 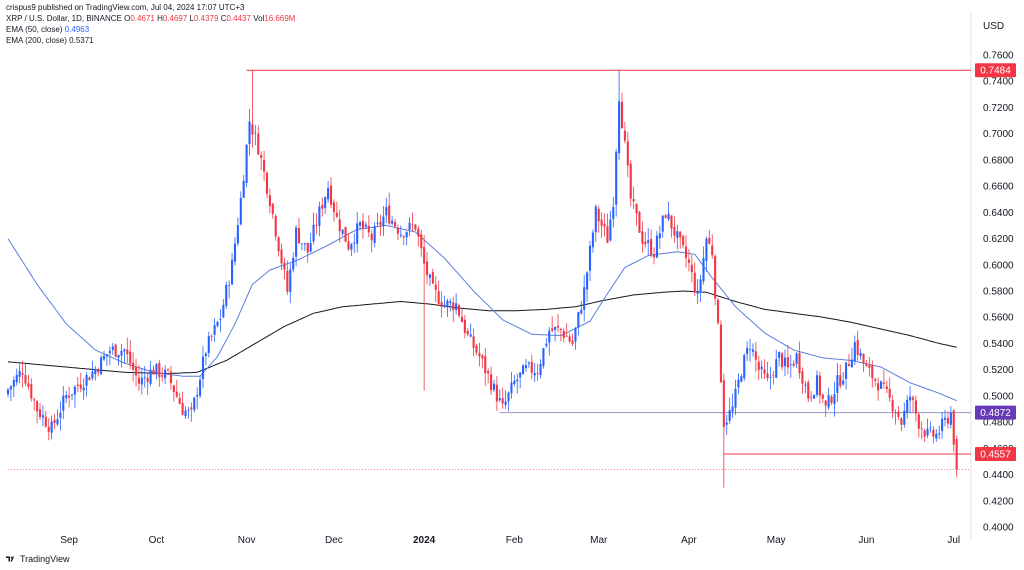 I want to click on price-tick-label: 0.7400, so click(x=998, y=82).